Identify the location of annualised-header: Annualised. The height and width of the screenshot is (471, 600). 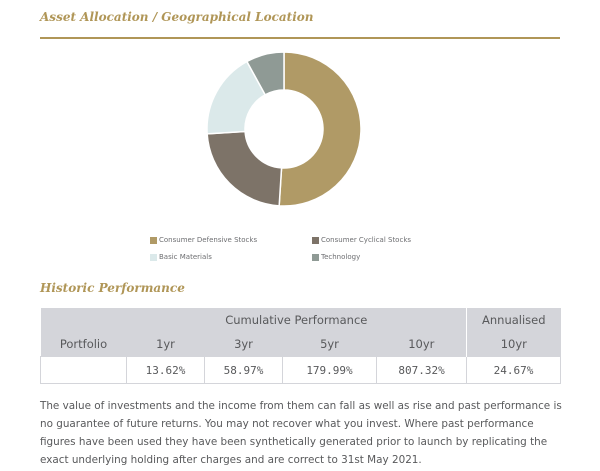
(513, 320).